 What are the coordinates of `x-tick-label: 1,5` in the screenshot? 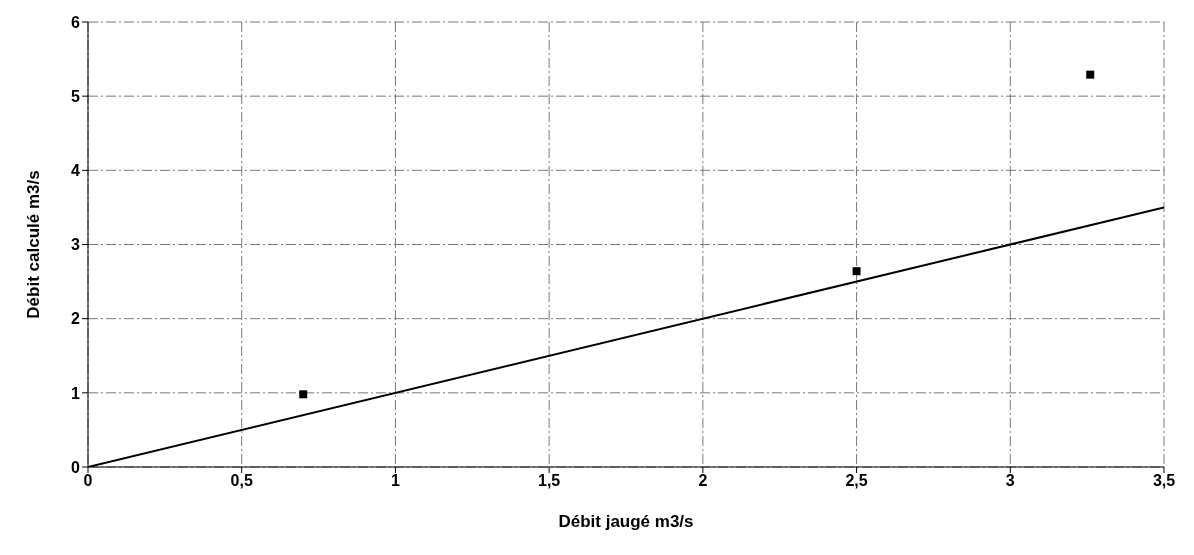 It's located at (549, 481).